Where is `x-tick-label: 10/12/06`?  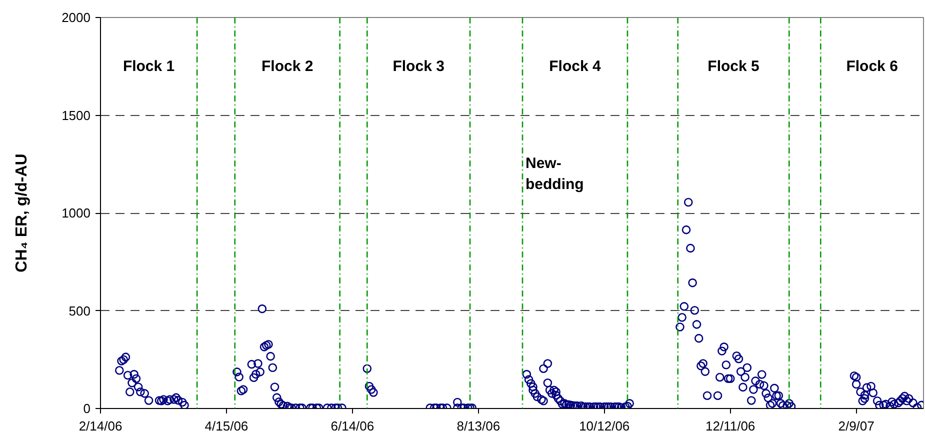 x-tick-label: 10/12/06 is located at coordinates (604, 426).